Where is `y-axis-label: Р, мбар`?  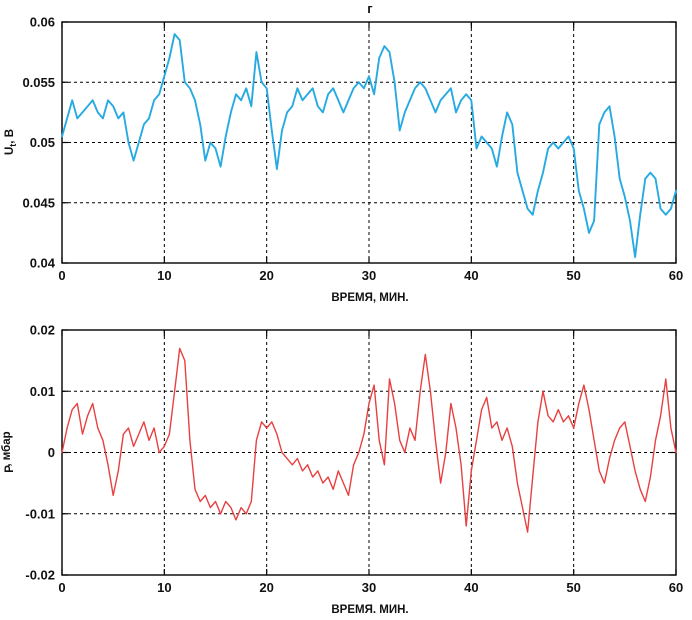
y-axis-label: Р, мбар is located at coordinates (8, 451).